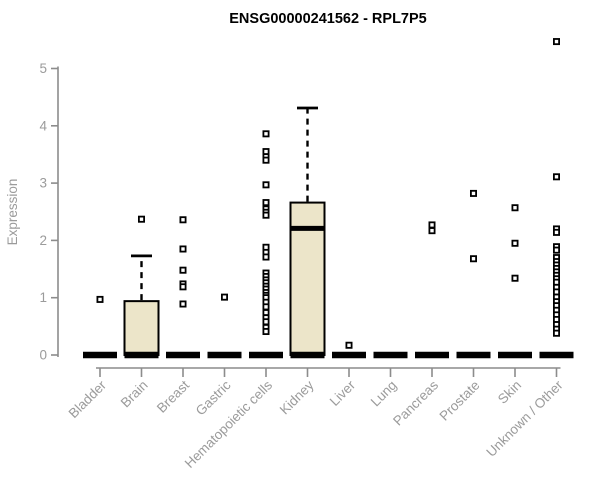  Describe the element at coordinates (384, 394) in the screenshot. I see `x-category-label: Lung` at that location.